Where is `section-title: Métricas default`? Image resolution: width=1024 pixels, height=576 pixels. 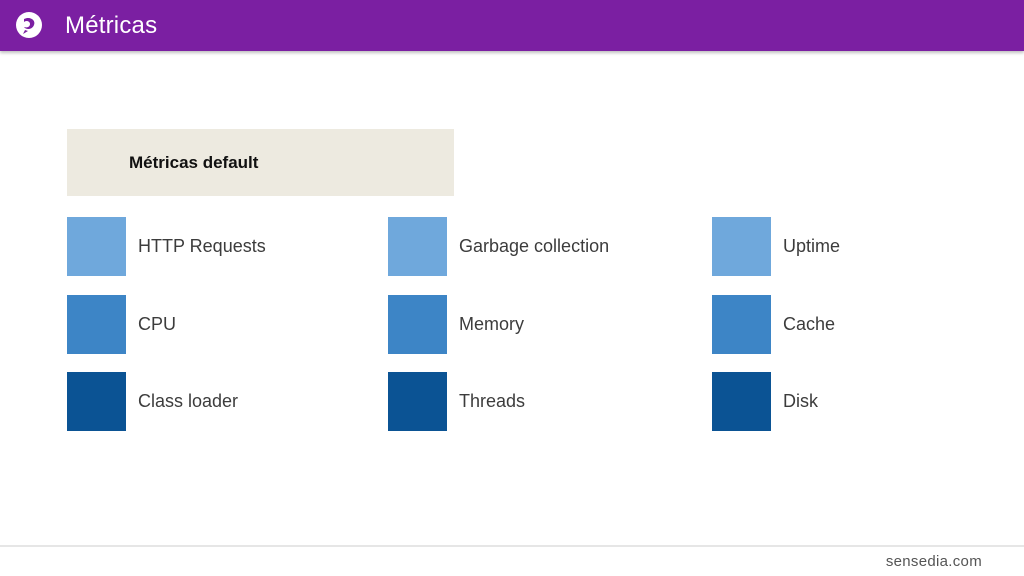
section-title: Métricas default is located at coordinates (194, 162).